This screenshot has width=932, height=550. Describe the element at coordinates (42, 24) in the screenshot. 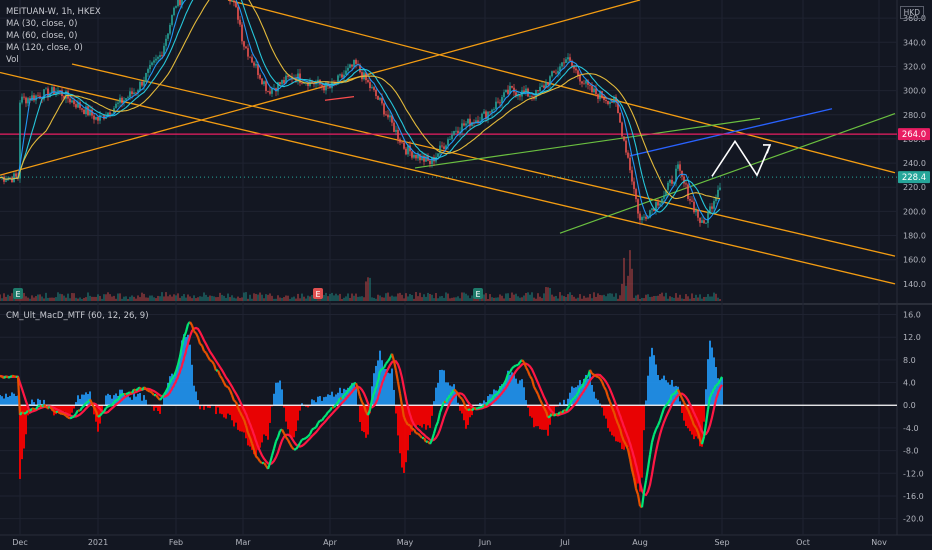

I see `legend-ma30: MA (30, close, 0)` at that location.